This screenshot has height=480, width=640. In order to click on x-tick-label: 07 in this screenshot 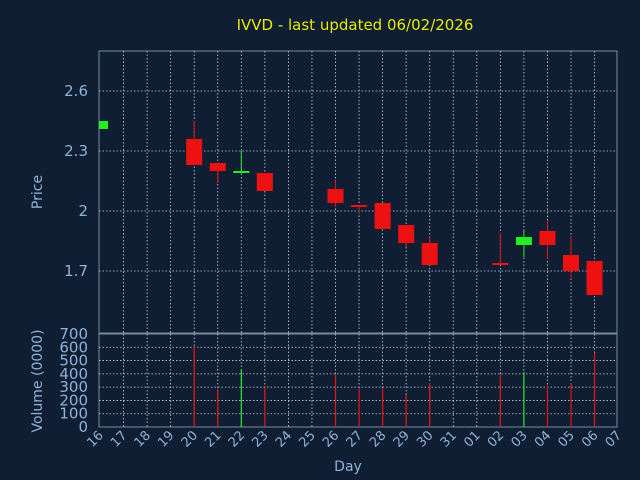, I will do `click(614, 439)`.